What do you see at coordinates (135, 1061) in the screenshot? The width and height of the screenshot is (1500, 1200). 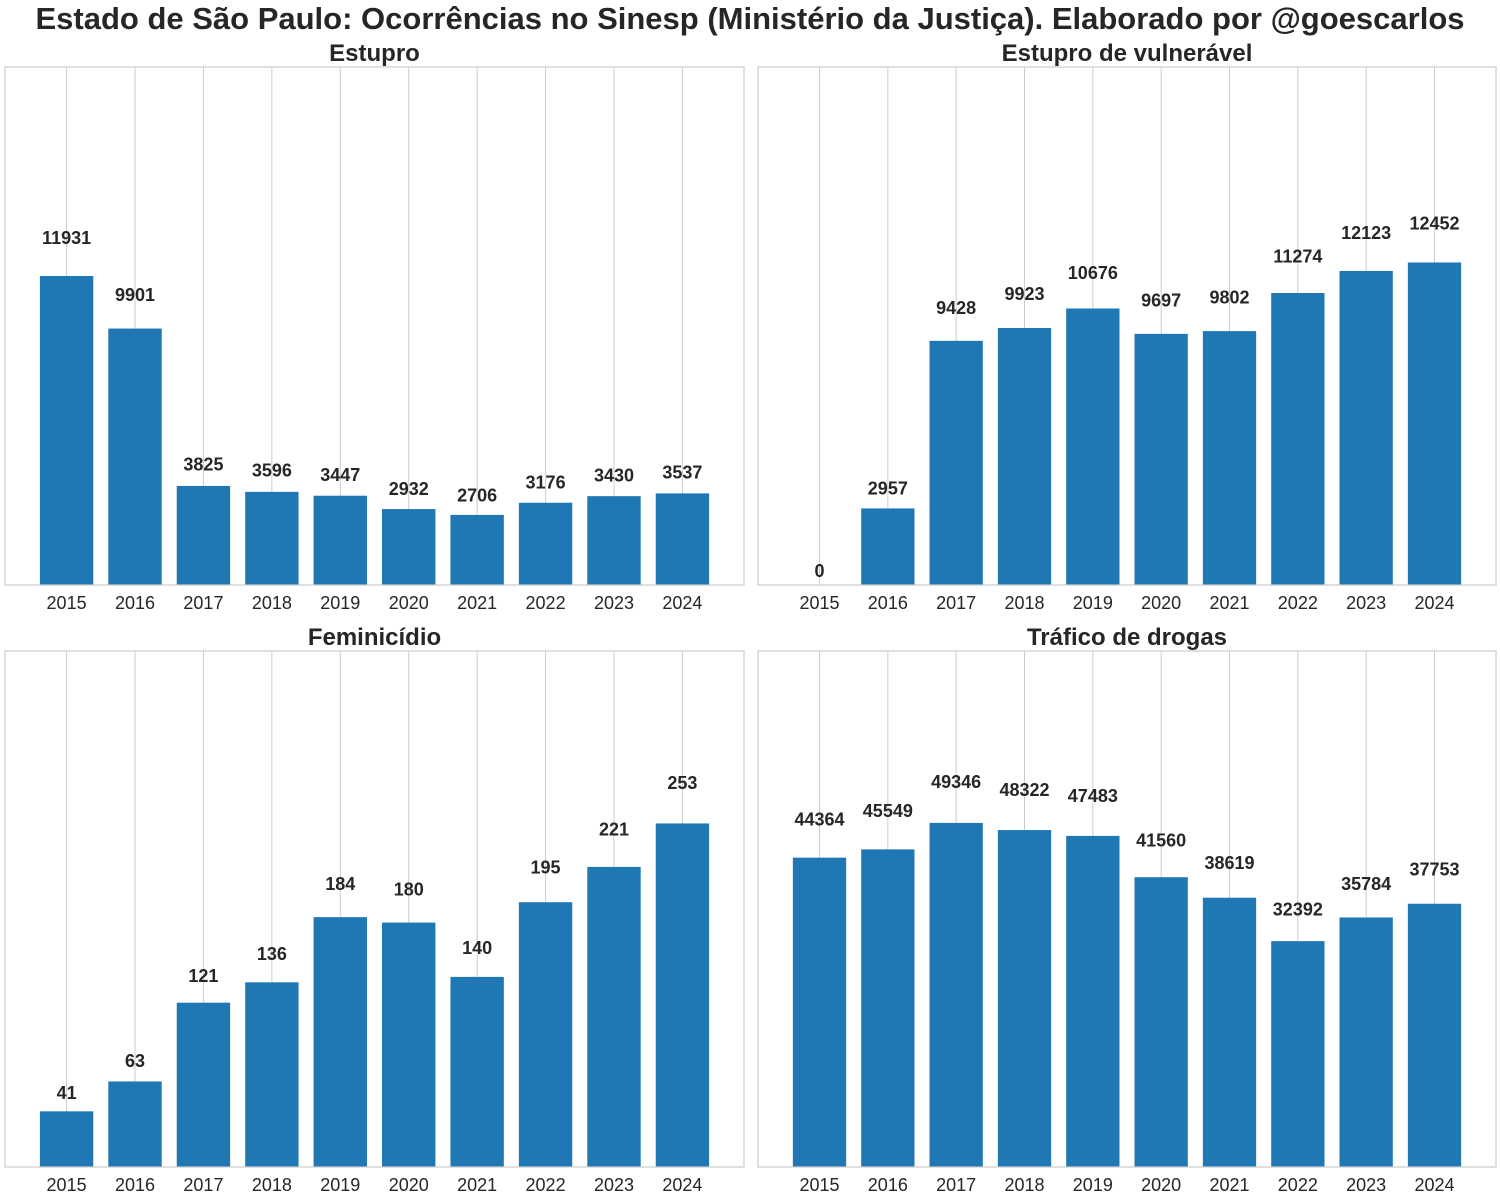 I see `data-label: 63` at bounding box center [135, 1061].